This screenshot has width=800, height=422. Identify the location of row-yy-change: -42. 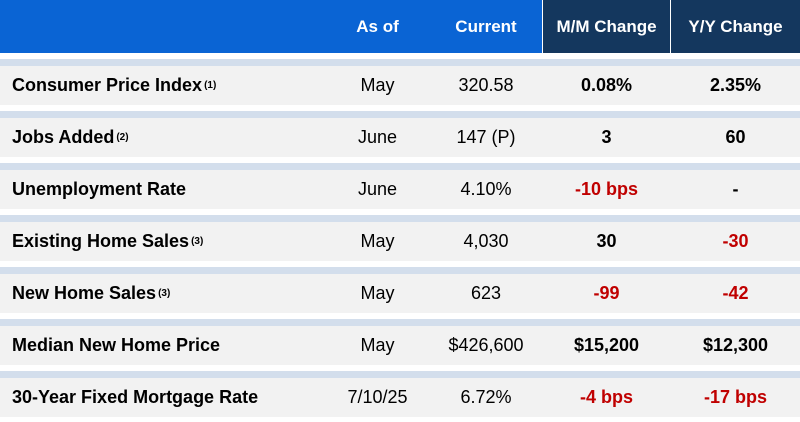
(735, 293).